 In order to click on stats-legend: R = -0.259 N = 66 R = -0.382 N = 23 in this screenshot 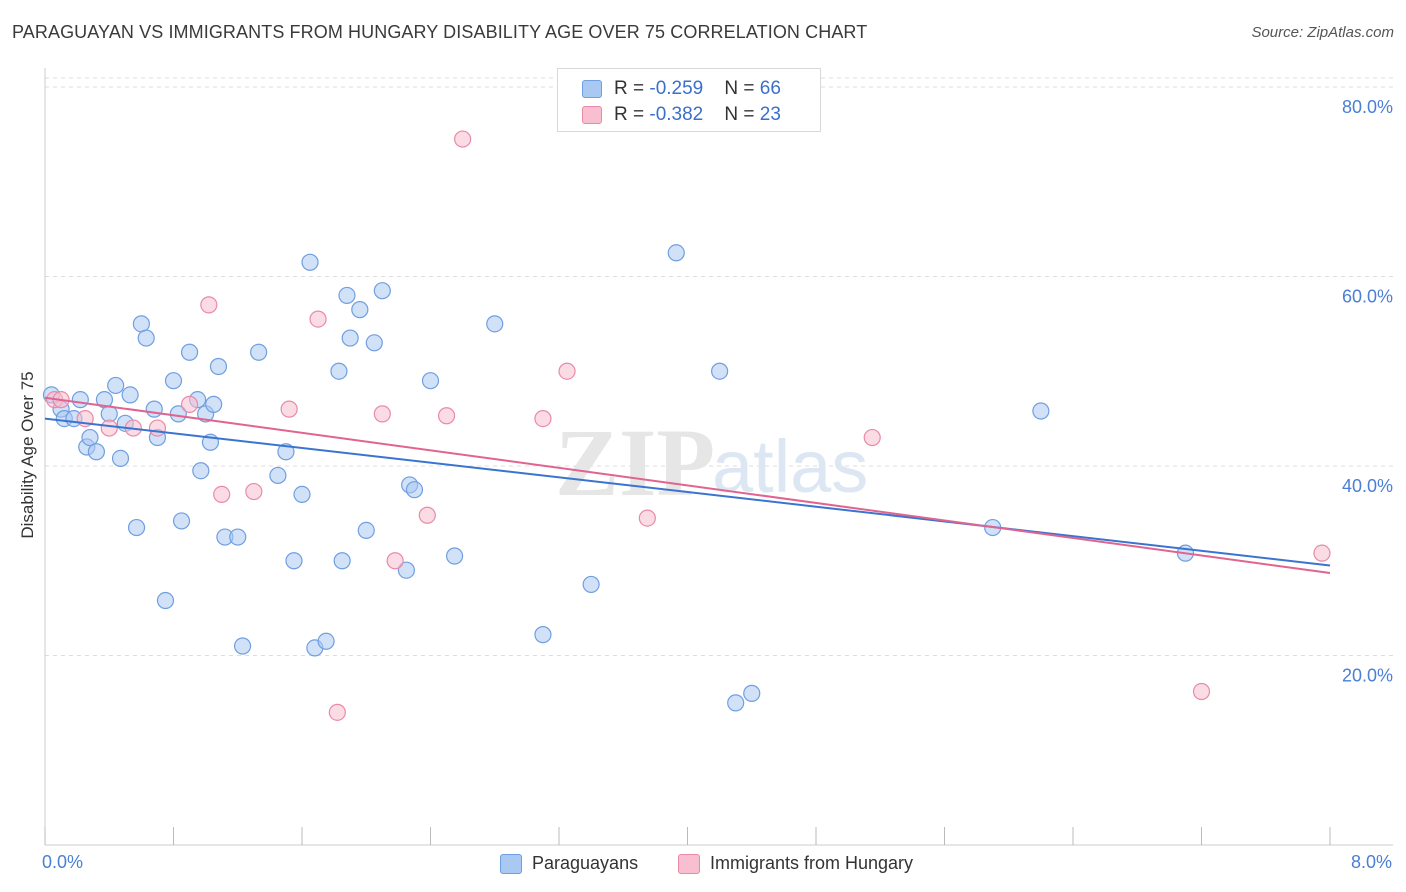, I will do `click(689, 100)`.